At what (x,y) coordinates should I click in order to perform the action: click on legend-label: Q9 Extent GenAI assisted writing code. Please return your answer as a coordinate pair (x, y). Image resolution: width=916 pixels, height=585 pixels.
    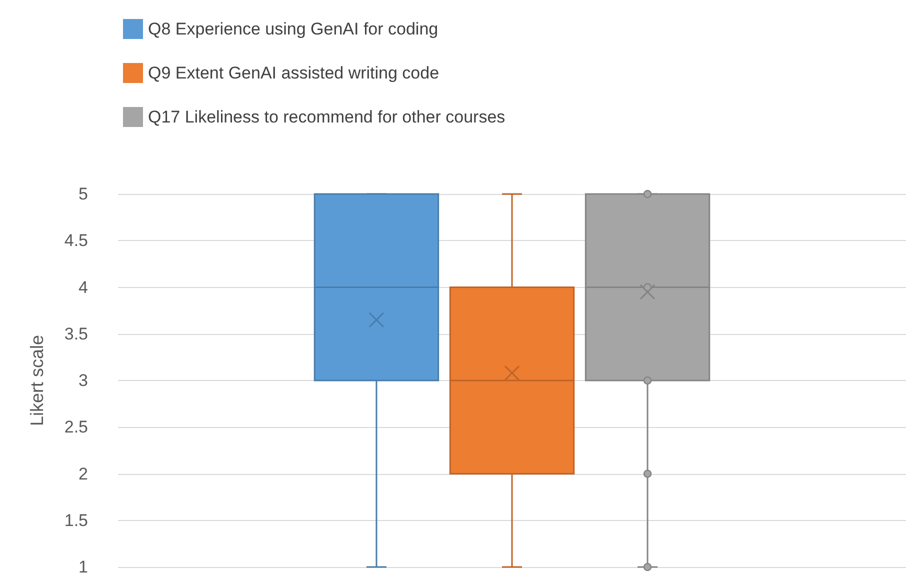
    Looking at the image, I should click on (294, 73).